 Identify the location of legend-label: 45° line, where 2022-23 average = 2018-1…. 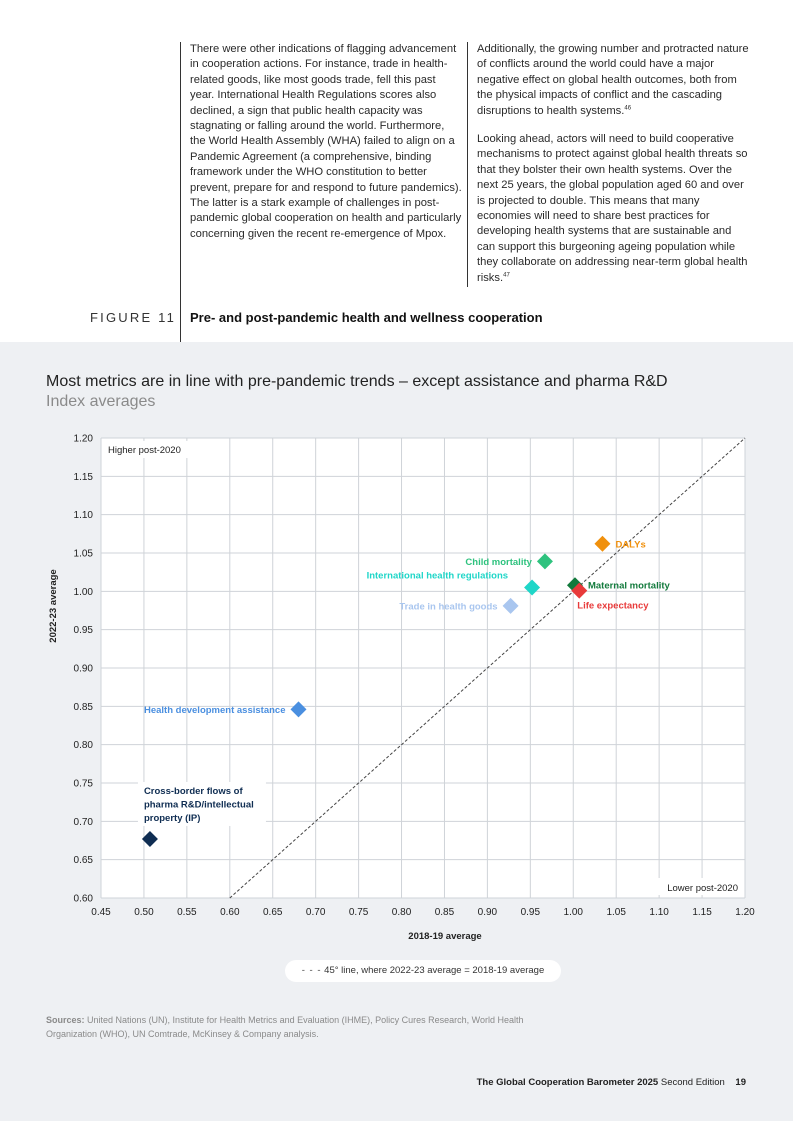
(434, 970).